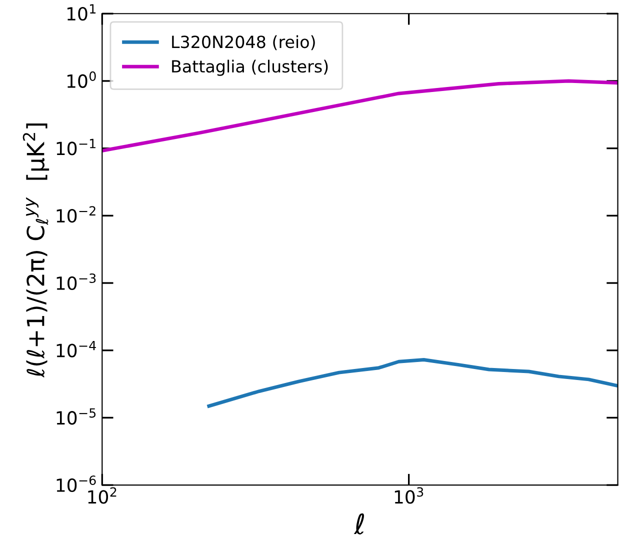 The image size is (619, 545). I want to click on y-tick-label: 10$^{−5}$, so click(76, 416).